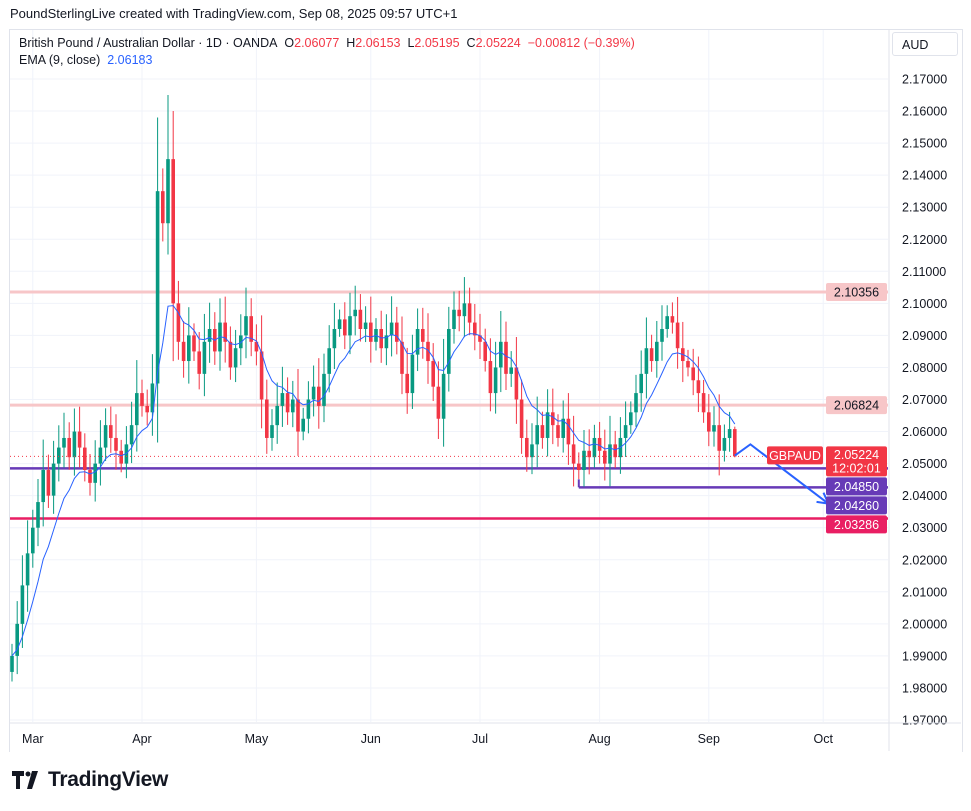 The height and width of the screenshot is (811, 971). Describe the element at coordinates (924, 464) in the screenshot. I see `y-tick-label: 2.05000` at that location.